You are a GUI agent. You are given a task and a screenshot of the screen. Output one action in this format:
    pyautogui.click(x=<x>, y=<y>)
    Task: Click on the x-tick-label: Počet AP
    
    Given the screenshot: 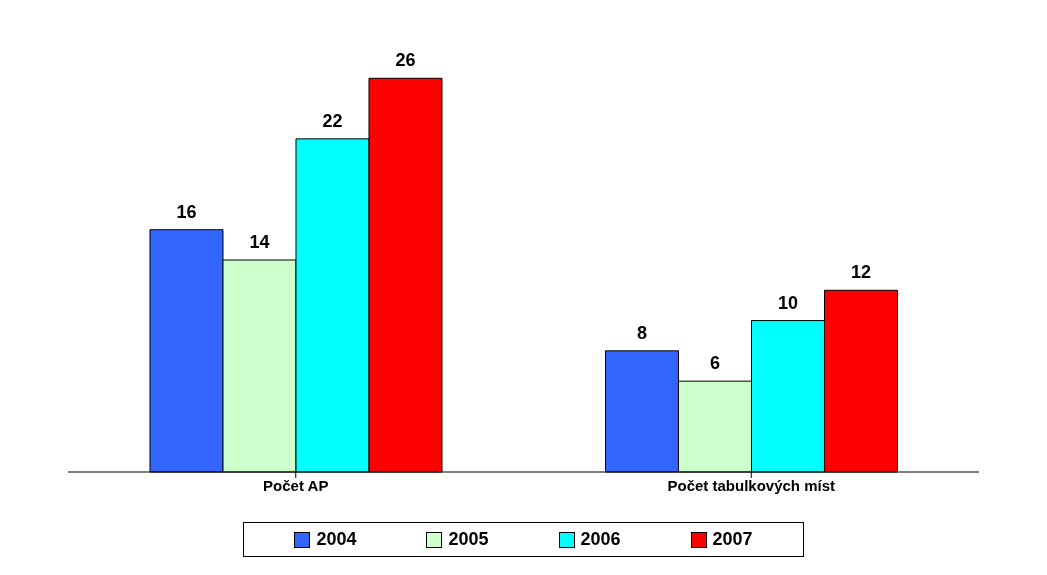 What is the action you would take?
    pyautogui.click(x=296, y=485)
    